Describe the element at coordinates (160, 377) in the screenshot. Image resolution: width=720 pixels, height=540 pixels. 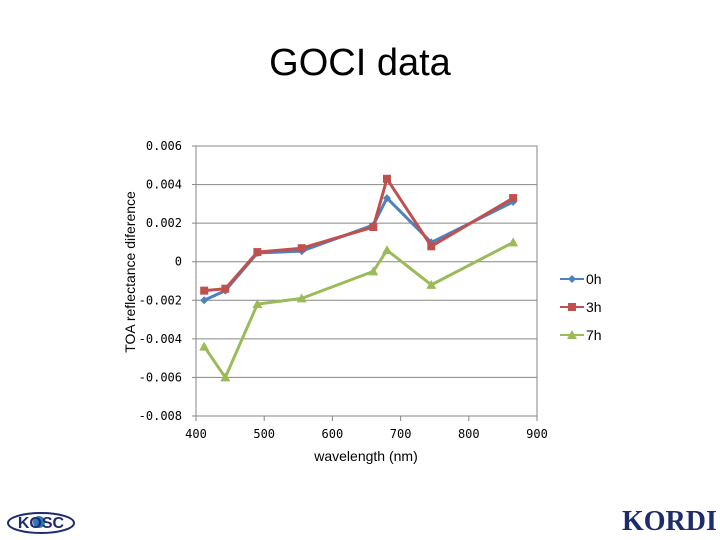
I see `y-tick-label: -0.006` at that location.